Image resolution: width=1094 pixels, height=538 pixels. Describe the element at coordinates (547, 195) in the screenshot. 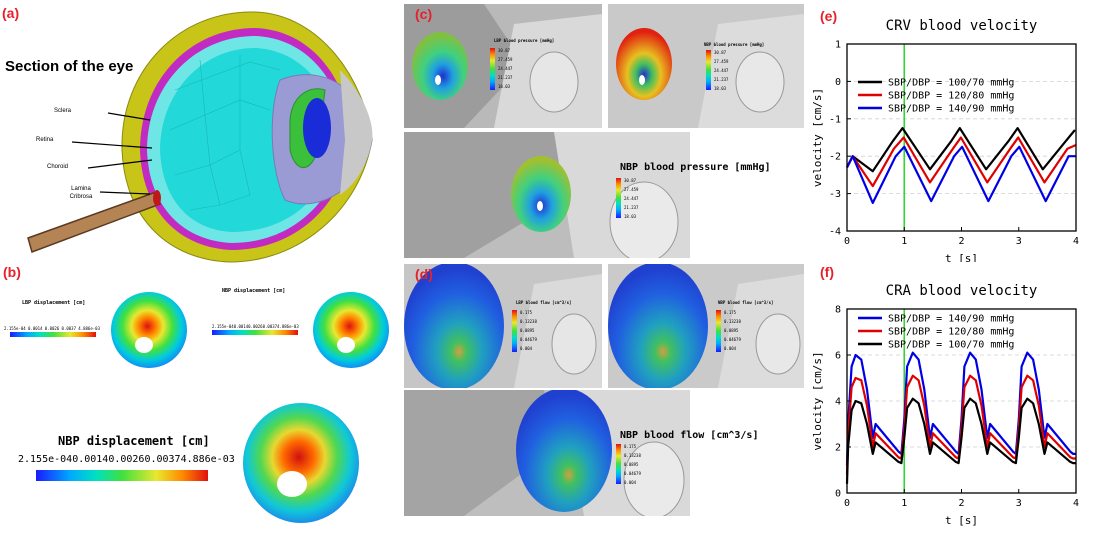

I see `nbp-pressure-render` at that location.